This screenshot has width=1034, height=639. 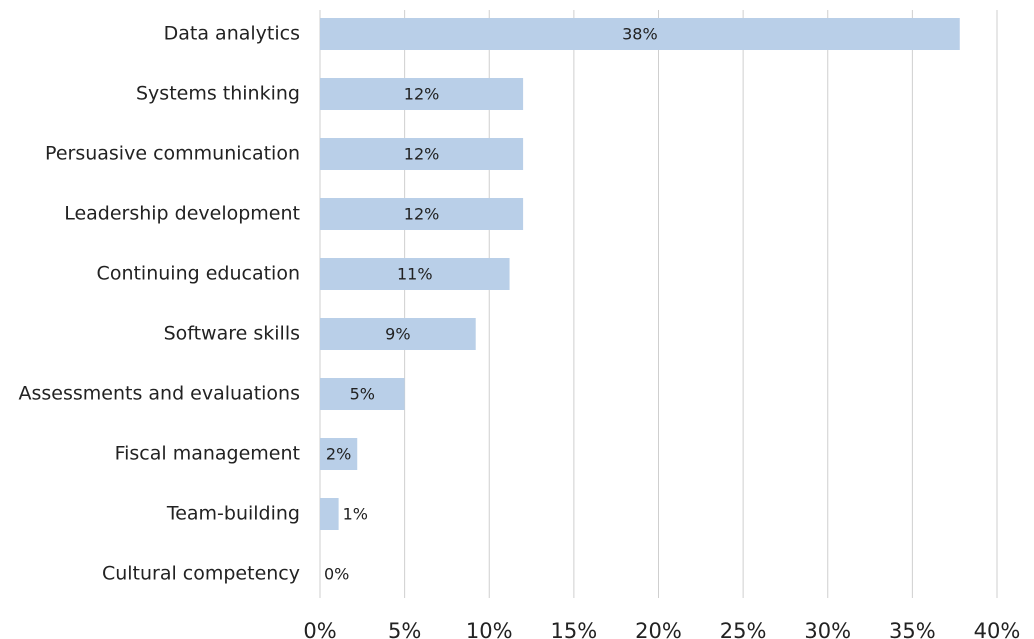 I want to click on x-tick-label: 30%, so click(x=827, y=629).